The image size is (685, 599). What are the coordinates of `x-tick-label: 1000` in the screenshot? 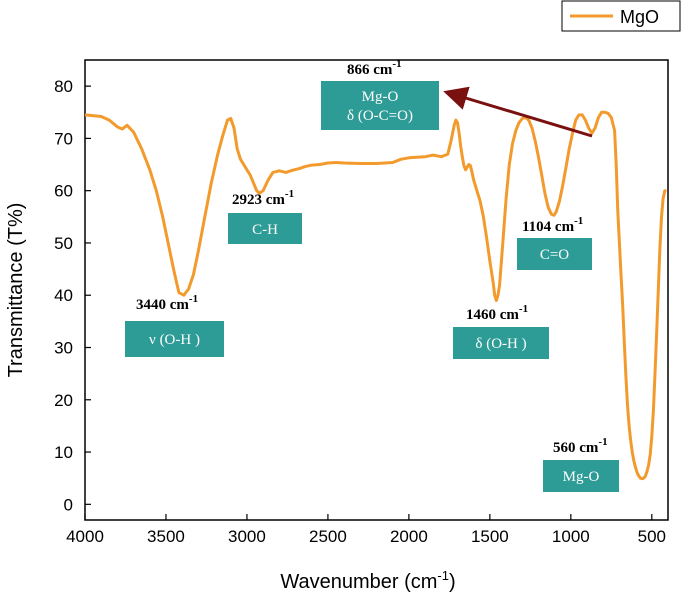 It's located at (571, 536).